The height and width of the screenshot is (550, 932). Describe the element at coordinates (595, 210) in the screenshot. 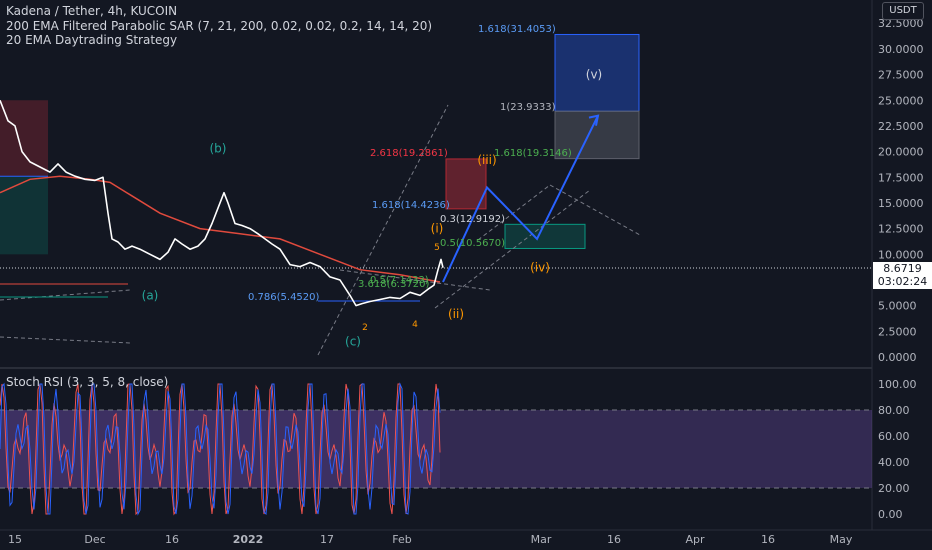

I see `channel-line-right` at that location.